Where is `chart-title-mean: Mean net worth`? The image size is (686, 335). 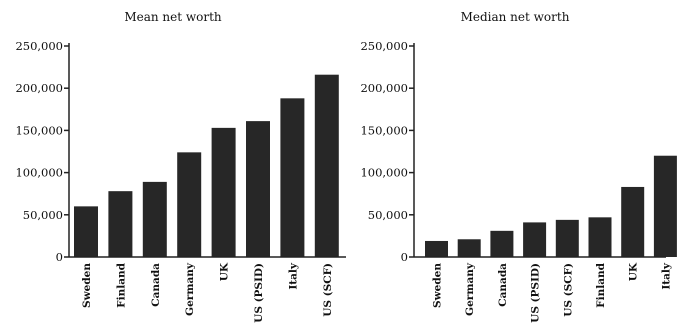 chart-title-mean: Mean net worth is located at coordinates (173, 17).